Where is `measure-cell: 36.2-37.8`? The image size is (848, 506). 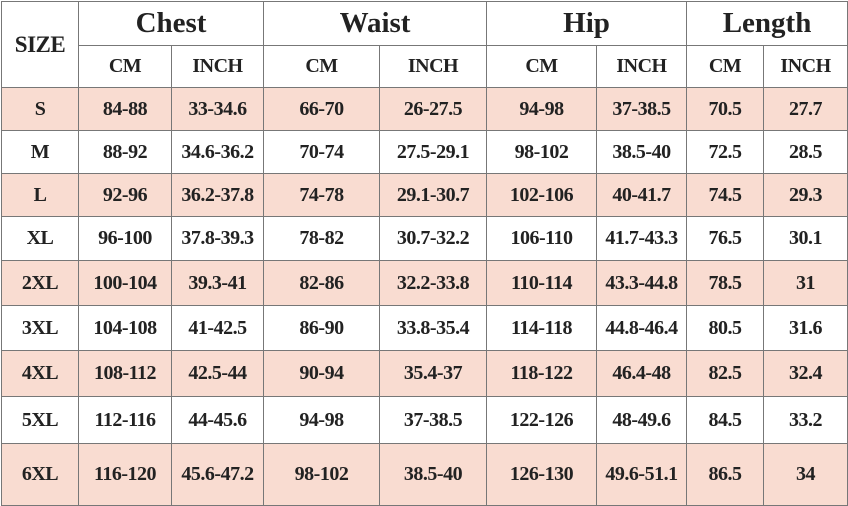
measure-cell: 36.2-37.8 is located at coordinates (217, 195).